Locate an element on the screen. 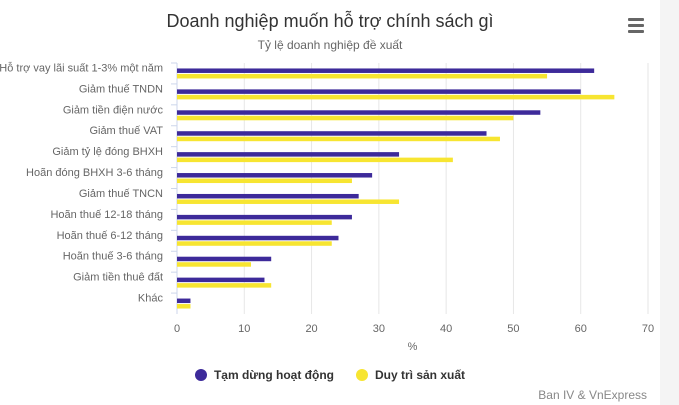  x-tick-label: 10 is located at coordinates (244, 329).